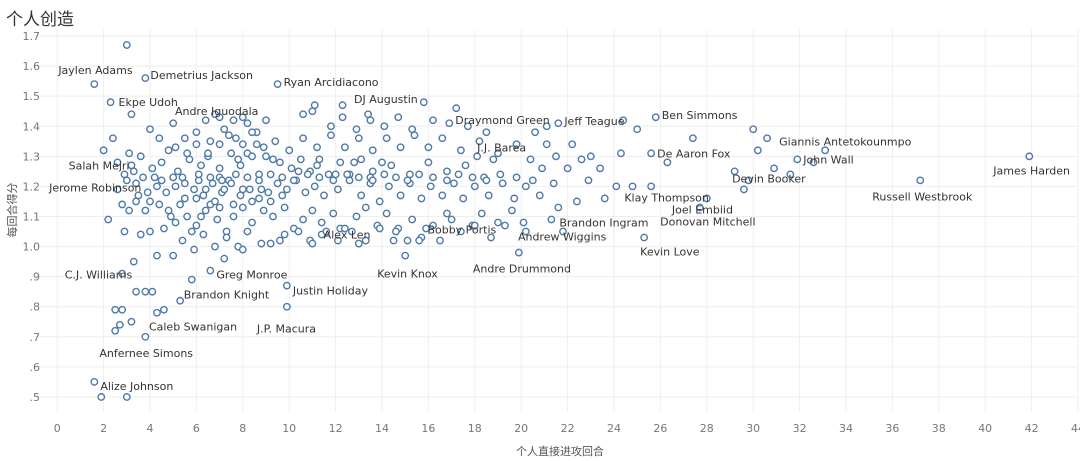  Describe the element at coordinates (985, 428) in the screenshot. I see `x-tick-label: 40` at that location.